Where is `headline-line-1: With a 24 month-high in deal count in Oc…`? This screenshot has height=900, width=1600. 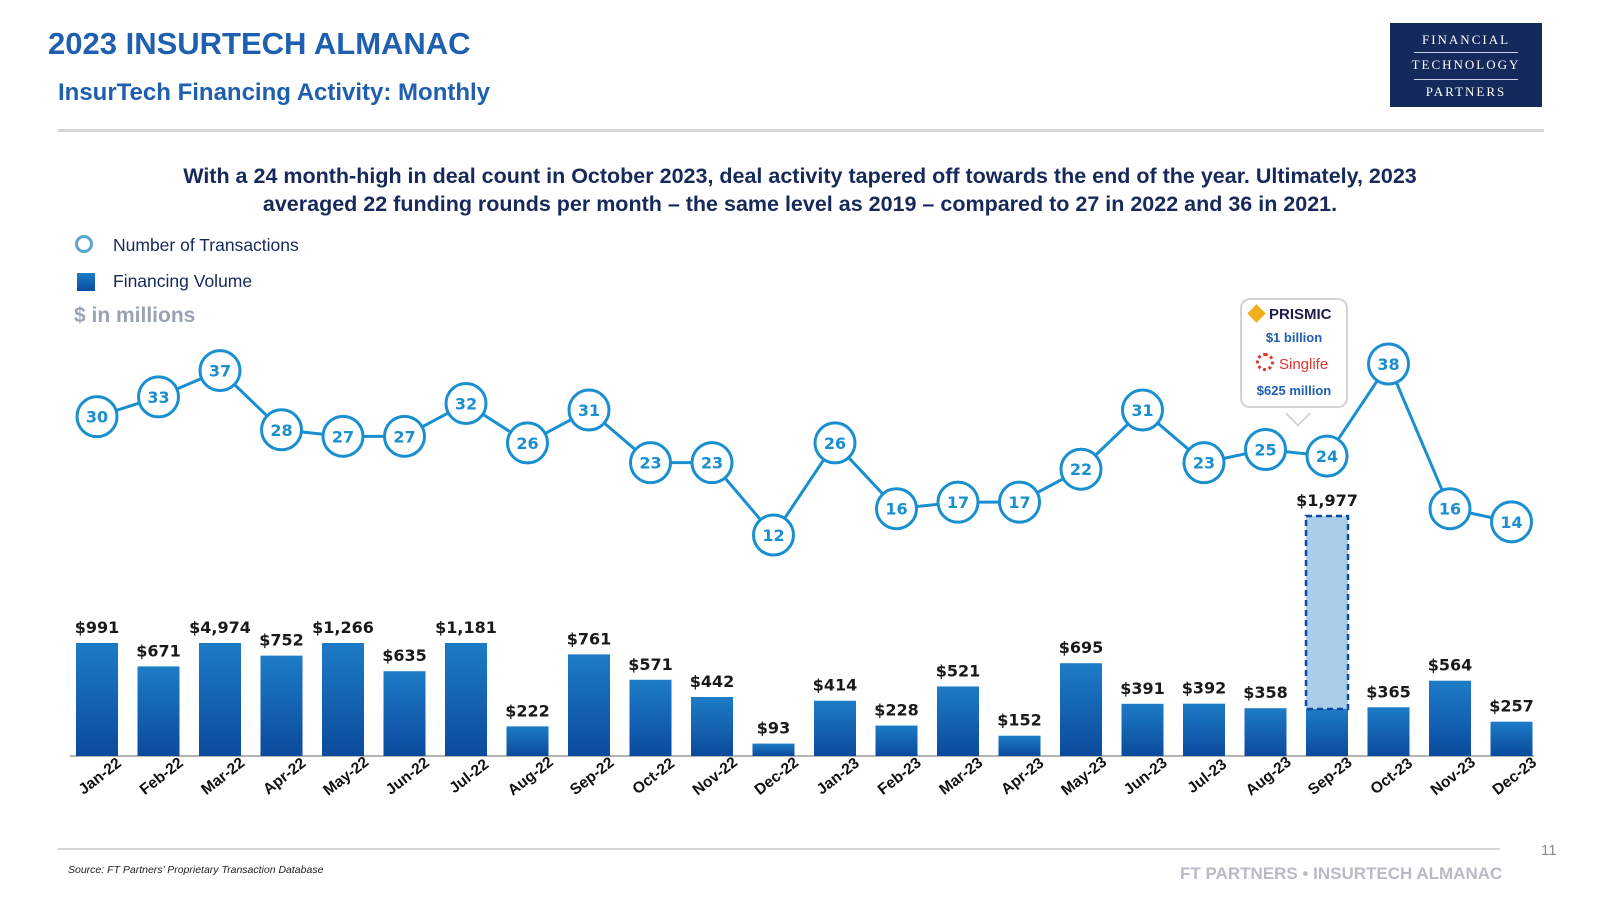
headline-line-1: With a 24 month-high in deal count in Oc… is located at coordinates (800, 176).